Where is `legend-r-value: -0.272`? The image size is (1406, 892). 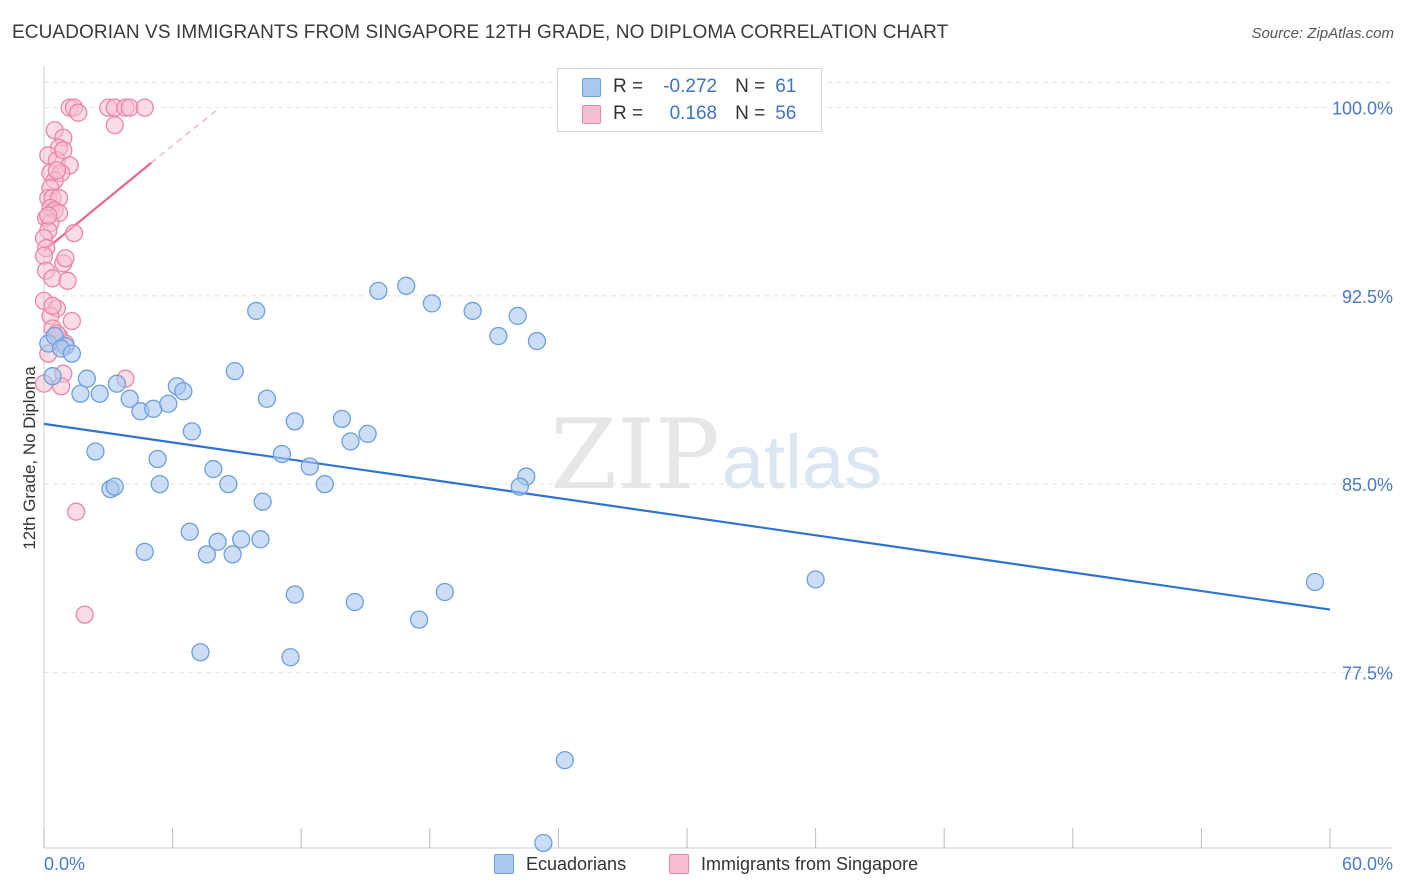 legend-r-value: -0.272 is located at coordinates (690, 86).